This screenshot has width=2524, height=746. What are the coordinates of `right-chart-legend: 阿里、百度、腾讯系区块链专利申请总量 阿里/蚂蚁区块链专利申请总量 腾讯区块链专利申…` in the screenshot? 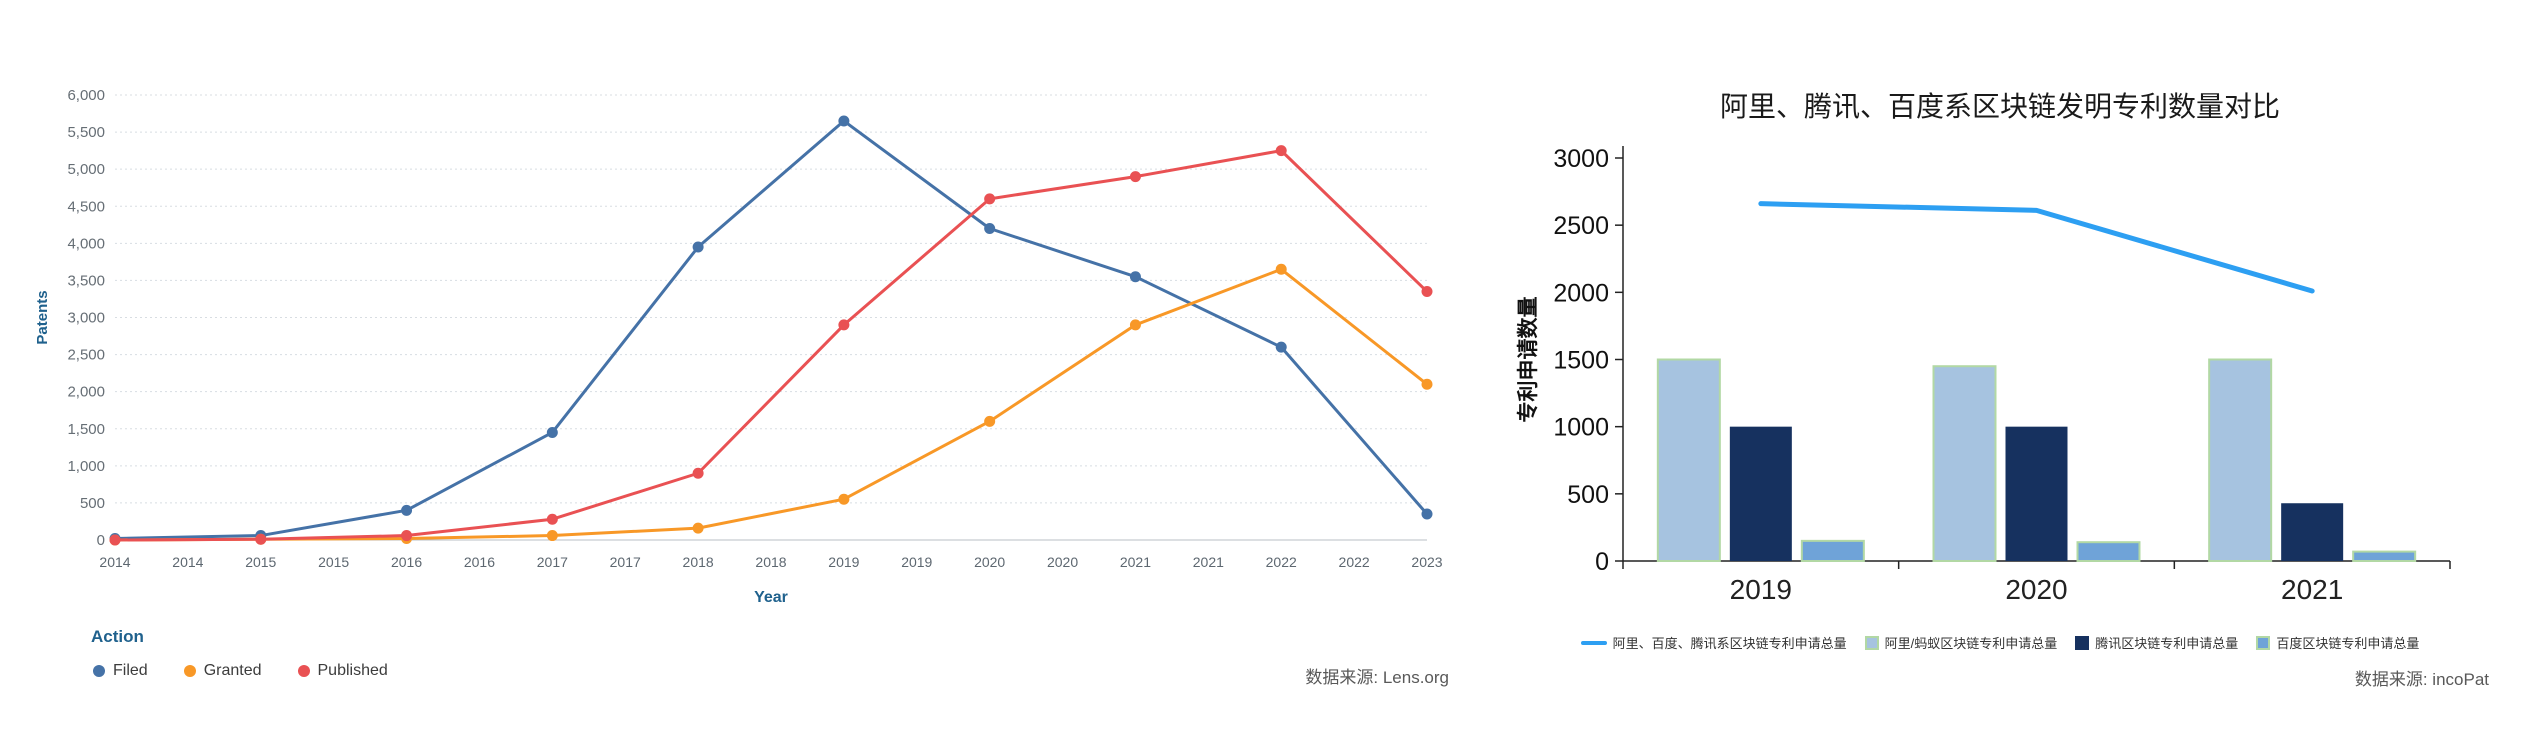 It's located at (2000, 642).